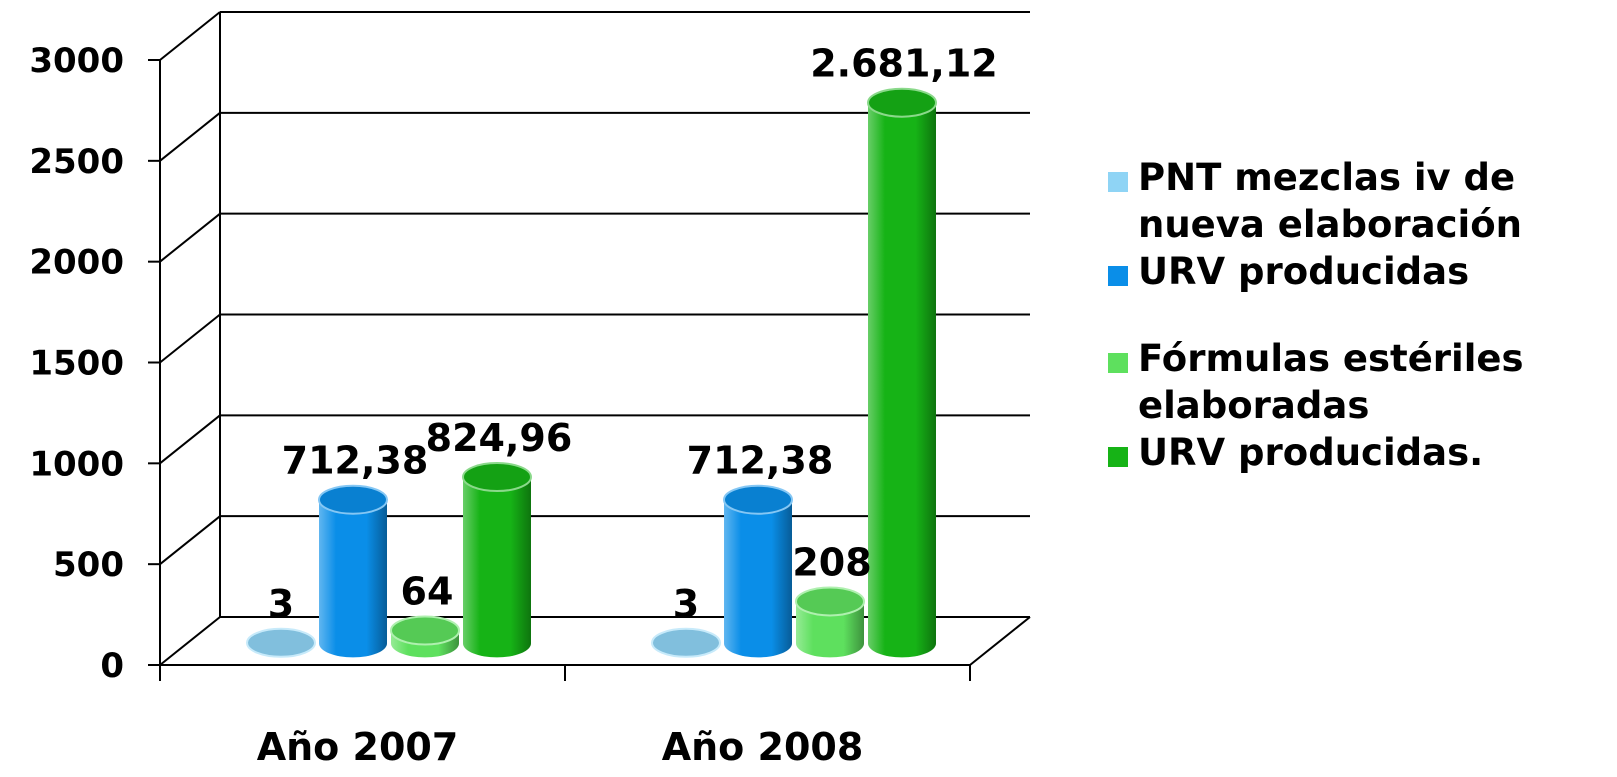  I want to click on data-label: 2.681,12, so click(904, 64).